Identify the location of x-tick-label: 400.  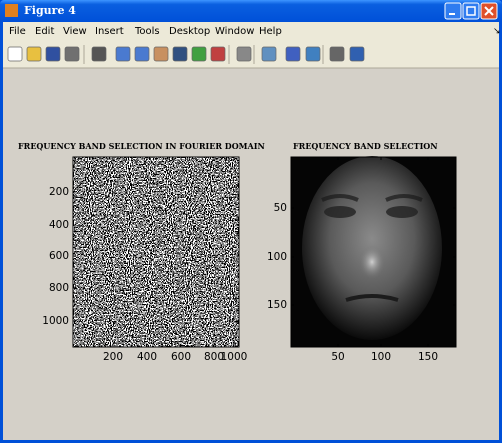
(147, 357).